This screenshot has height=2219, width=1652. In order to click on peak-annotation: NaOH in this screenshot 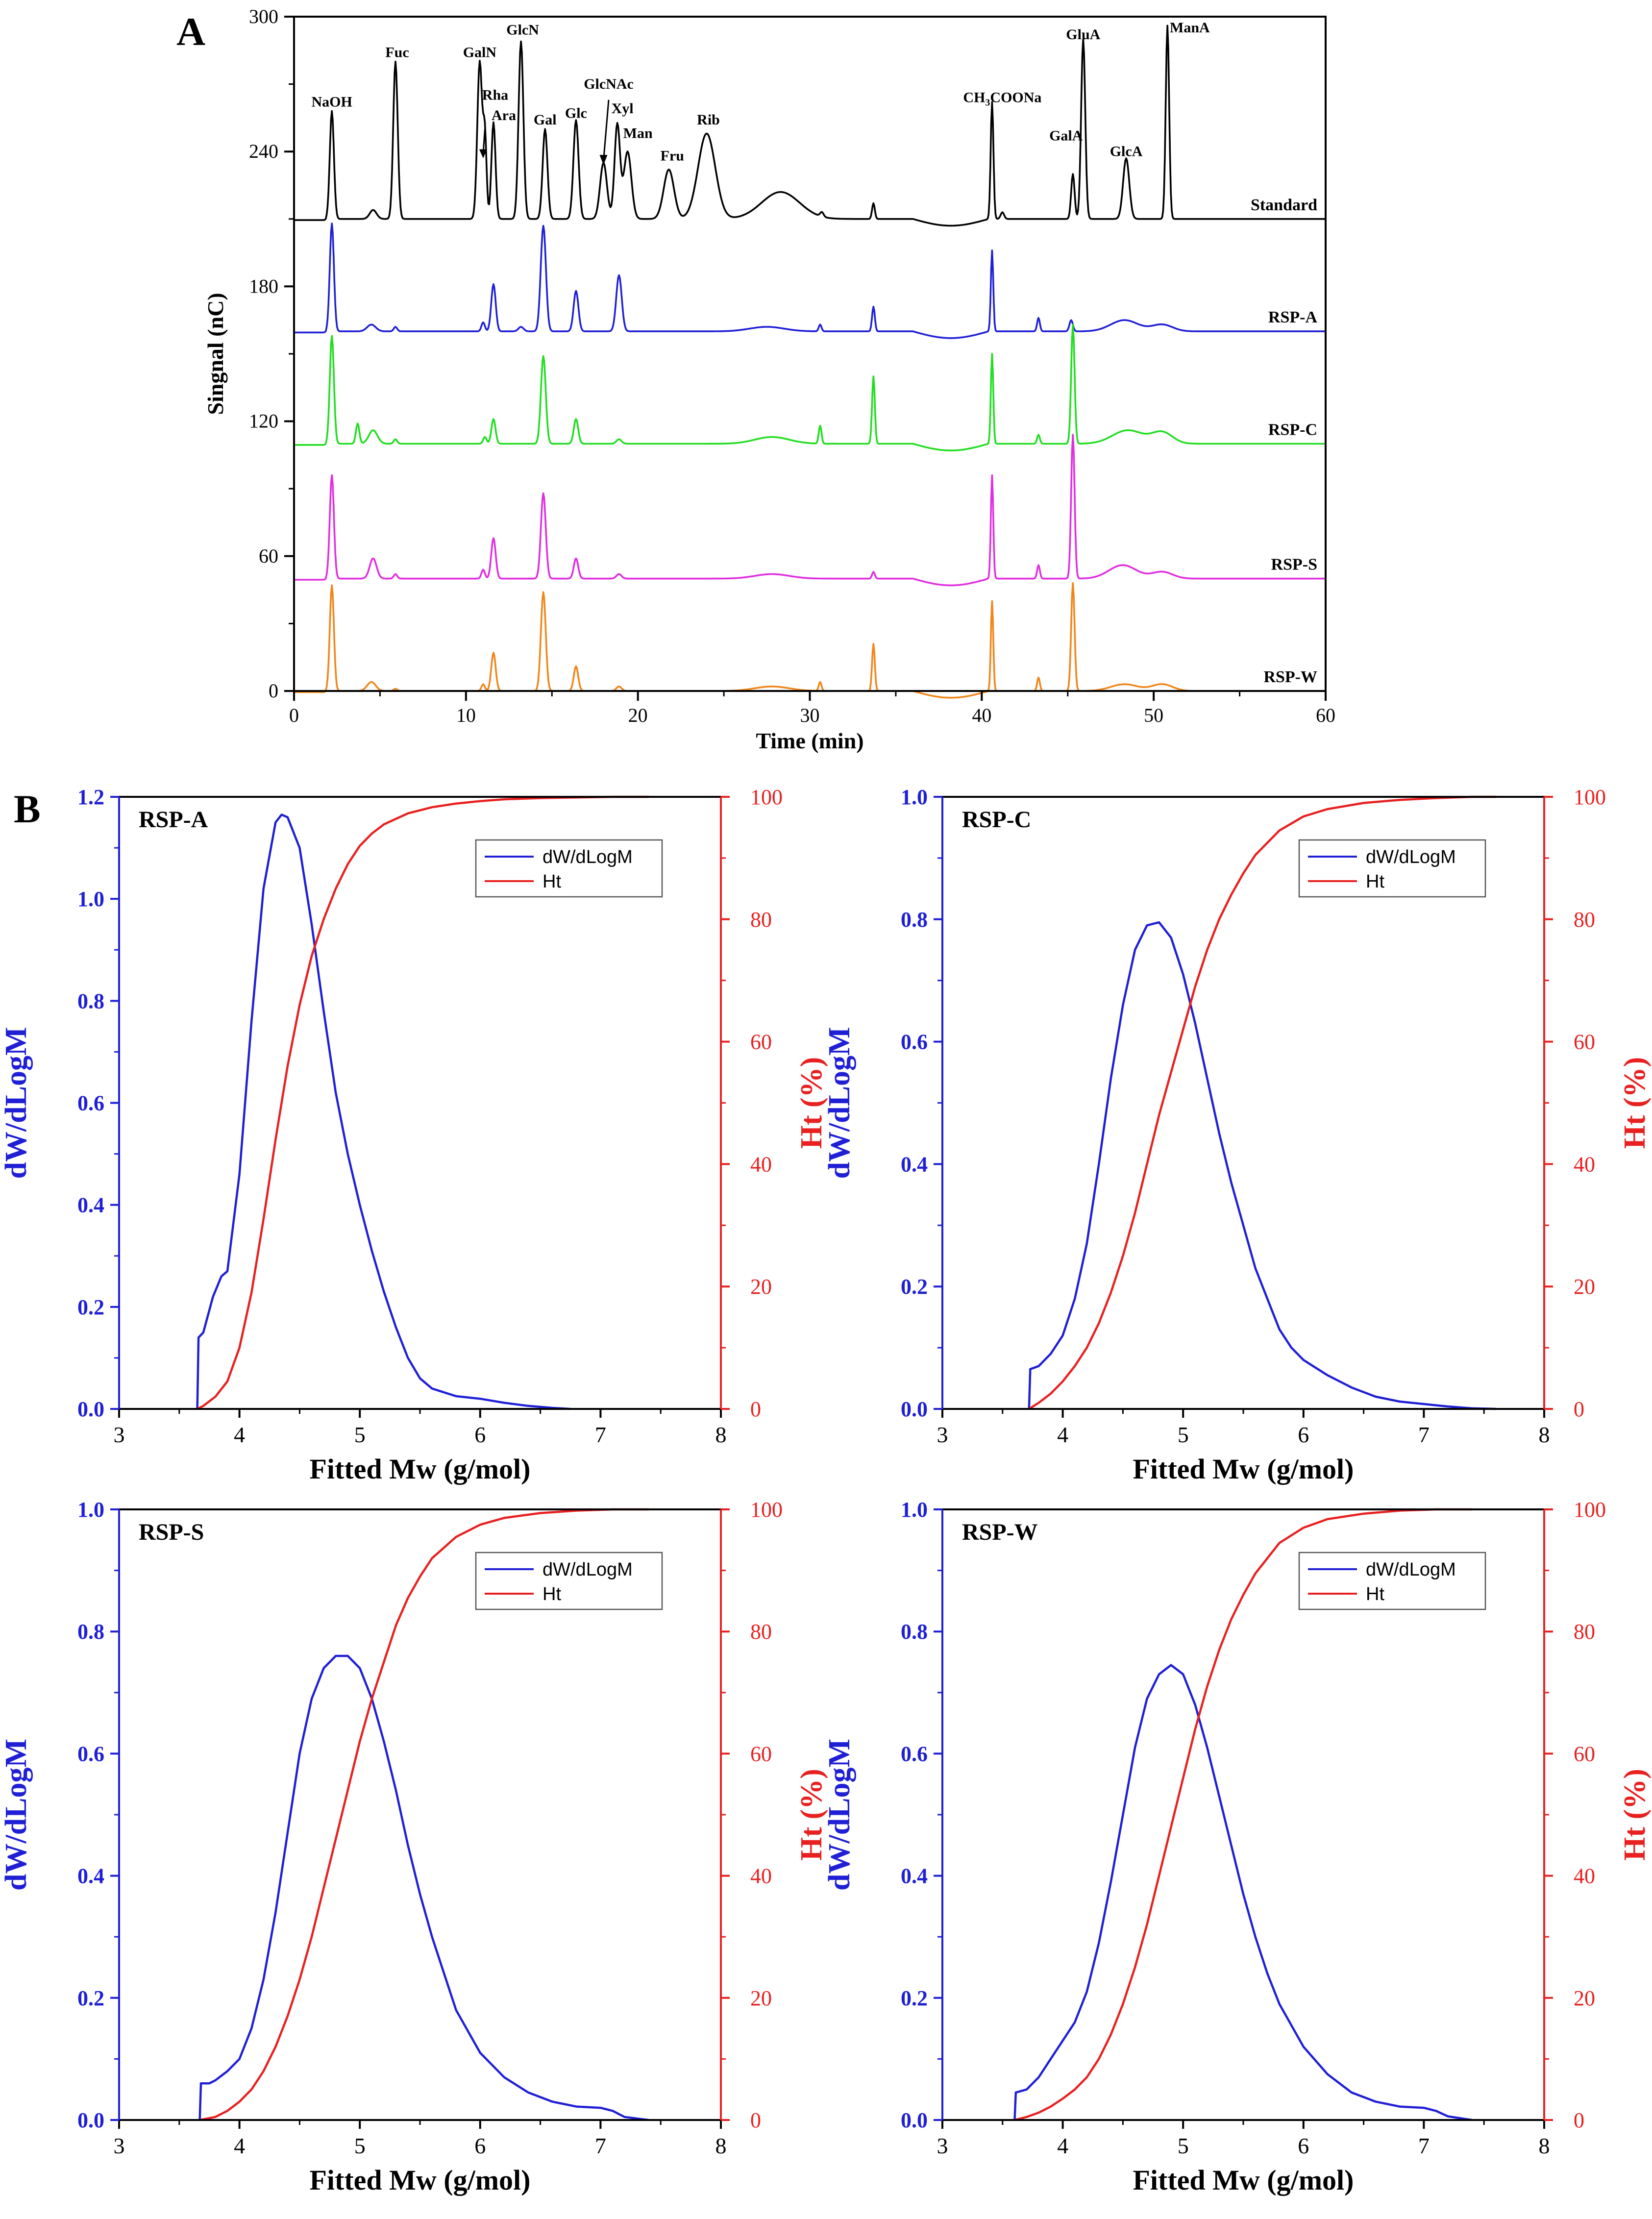, I will do `click(332, 102)`.